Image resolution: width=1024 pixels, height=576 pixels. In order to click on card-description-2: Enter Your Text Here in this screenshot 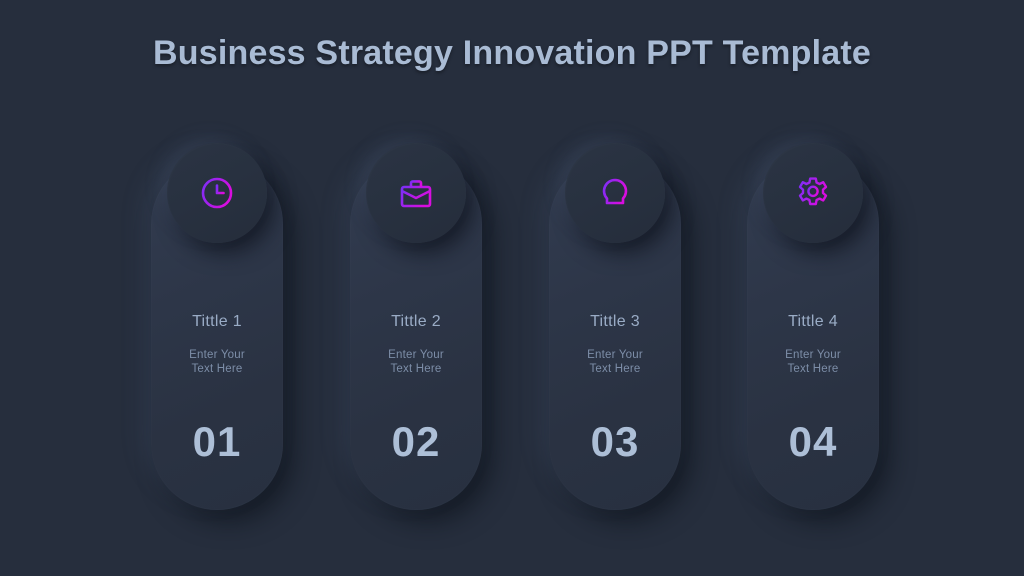, I will do `click(416, 362)`.